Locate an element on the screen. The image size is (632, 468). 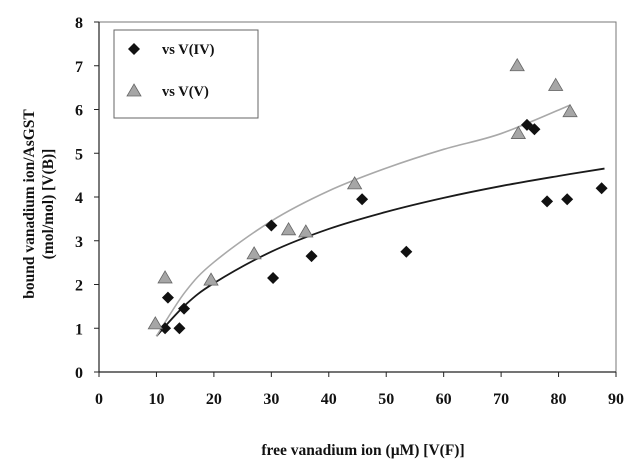
x-tick-label: 10 is located at coordinates (156, 399).